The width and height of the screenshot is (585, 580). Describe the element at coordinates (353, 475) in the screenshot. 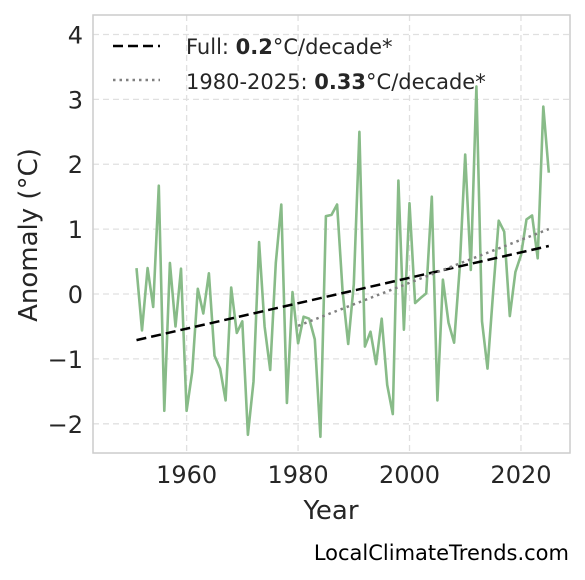

I see `x-axis-ticks: 1960 1980 2000 2020` at that location.